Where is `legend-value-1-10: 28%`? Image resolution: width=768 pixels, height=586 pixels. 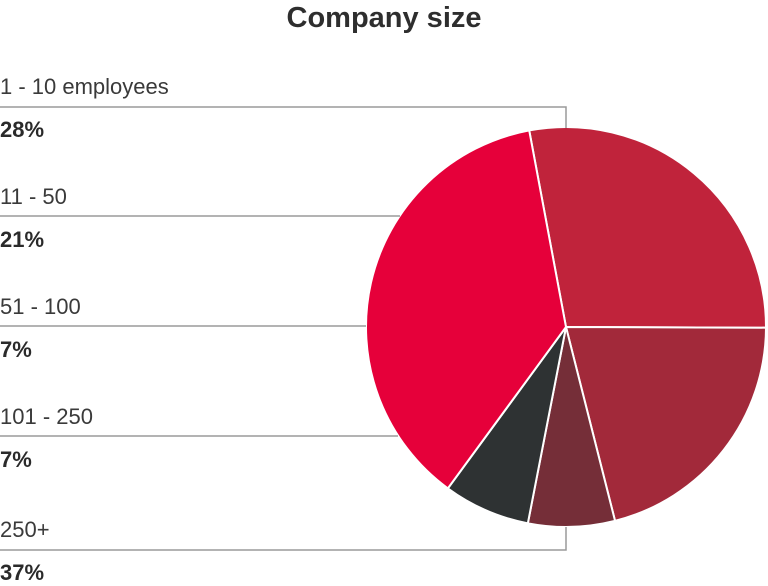 legend-value-1-10: 28% is located at coordinates (22, 129).